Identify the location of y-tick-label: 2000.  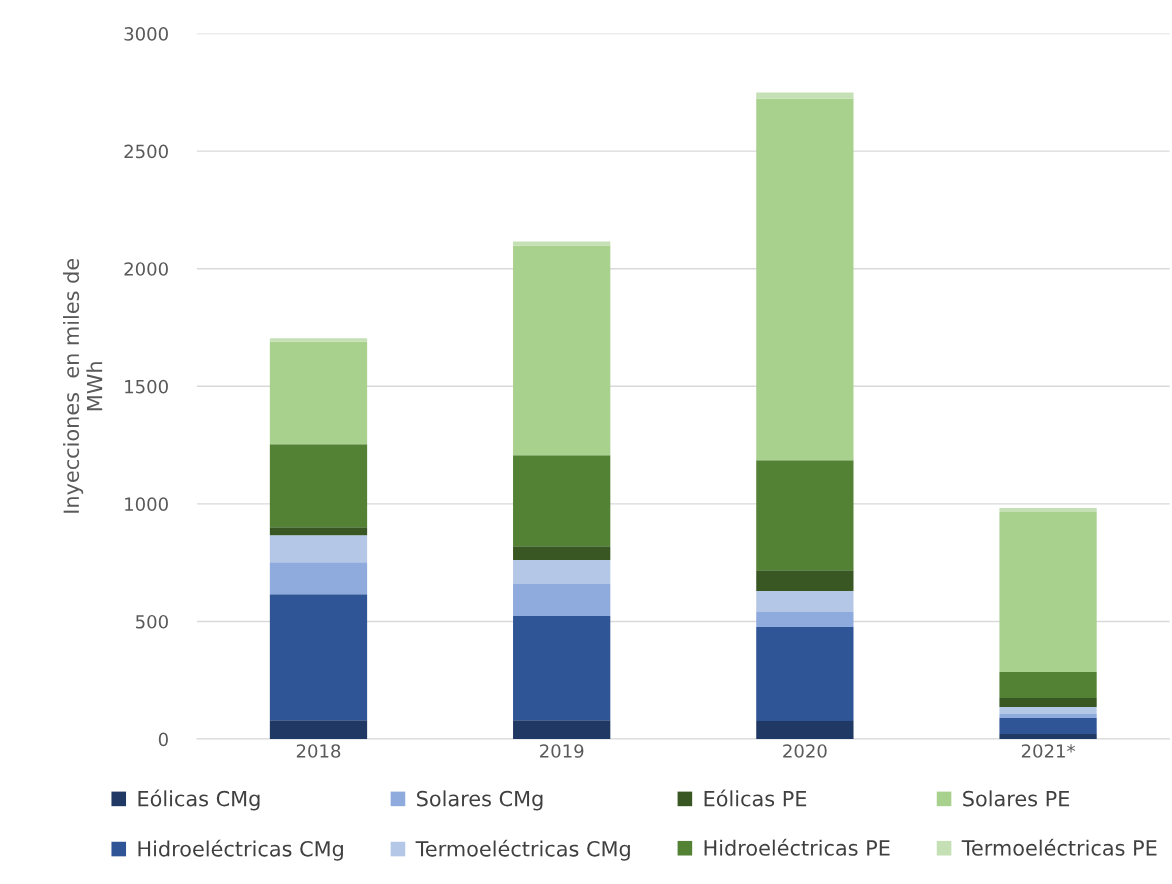
(146, 269).